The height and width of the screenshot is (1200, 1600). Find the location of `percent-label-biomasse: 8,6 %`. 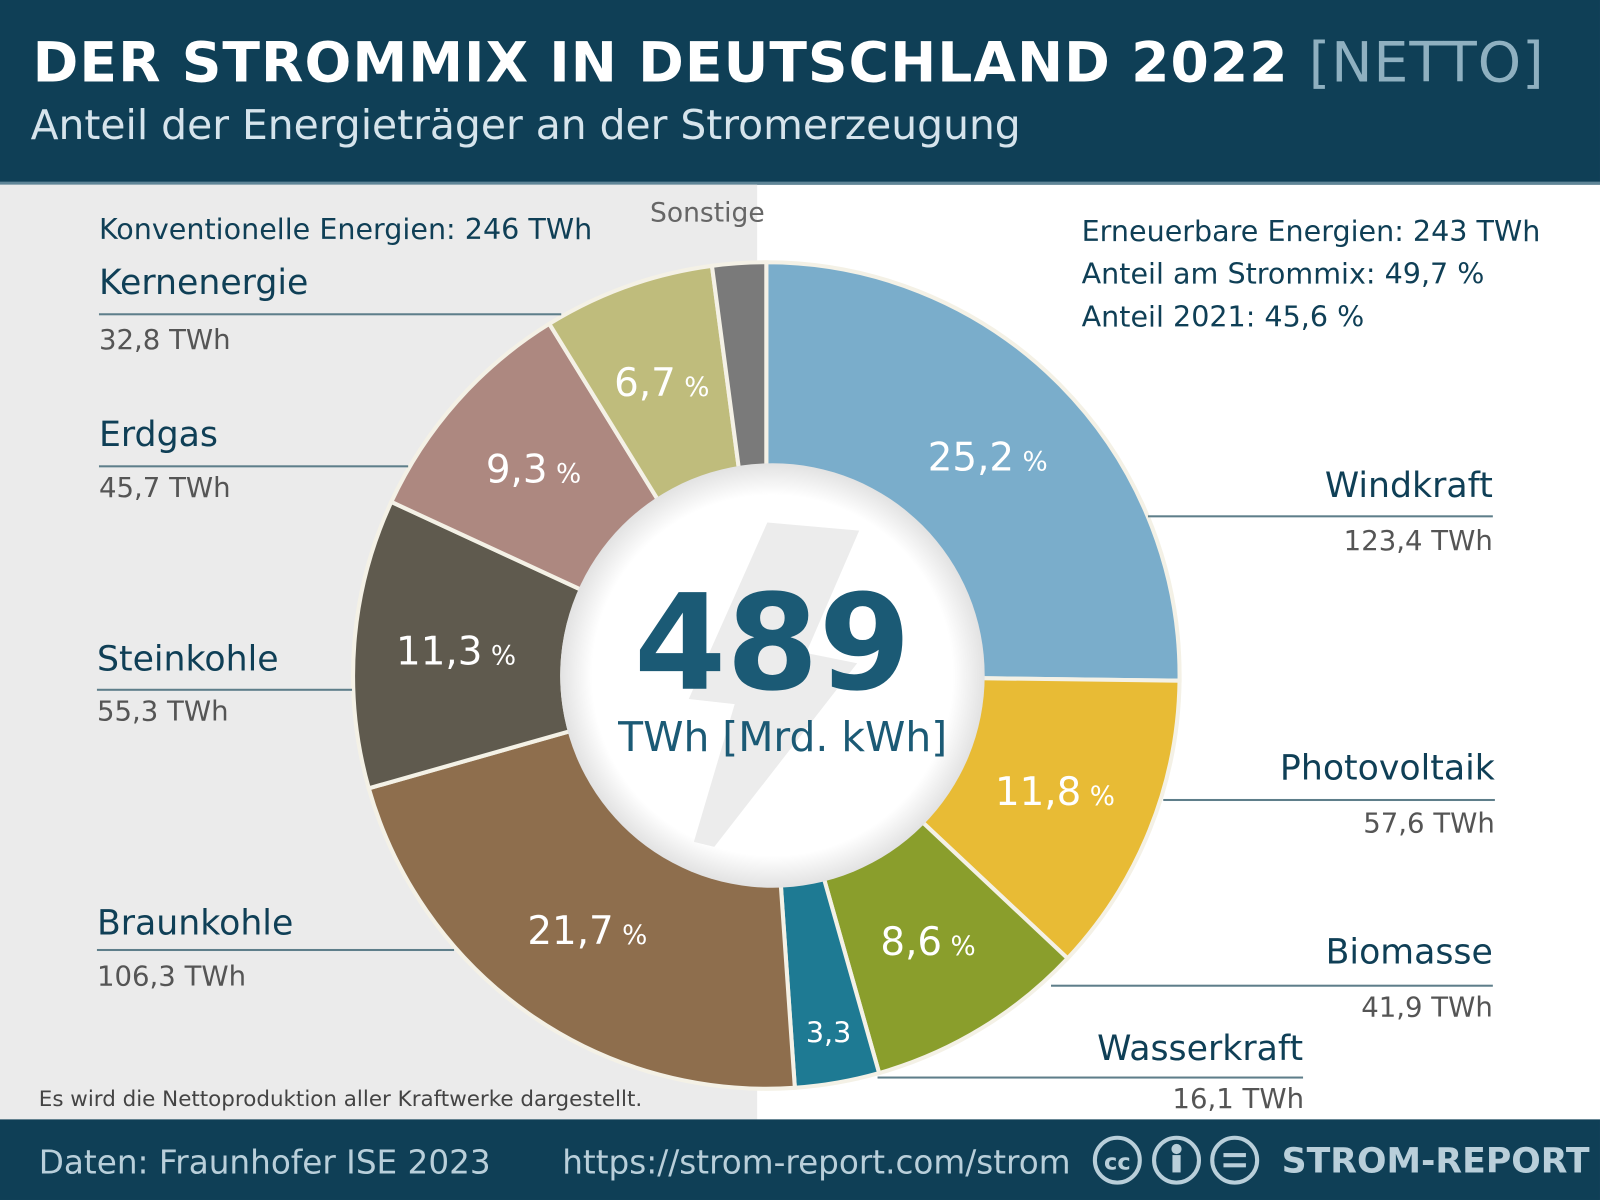

percent-label-biomasse: 8,6 % is located at coordinates (928, 941).